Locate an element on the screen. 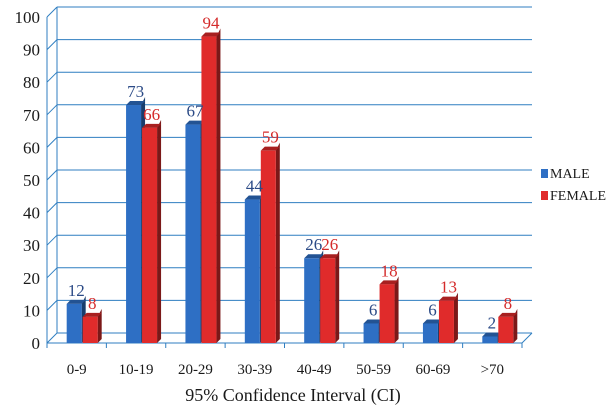 The height and width of the screenshot is (411, 616). y-axis-ticks: 0 10 20 30 40 50 60 70 80 90 100 is located at coordinates (28, 180).